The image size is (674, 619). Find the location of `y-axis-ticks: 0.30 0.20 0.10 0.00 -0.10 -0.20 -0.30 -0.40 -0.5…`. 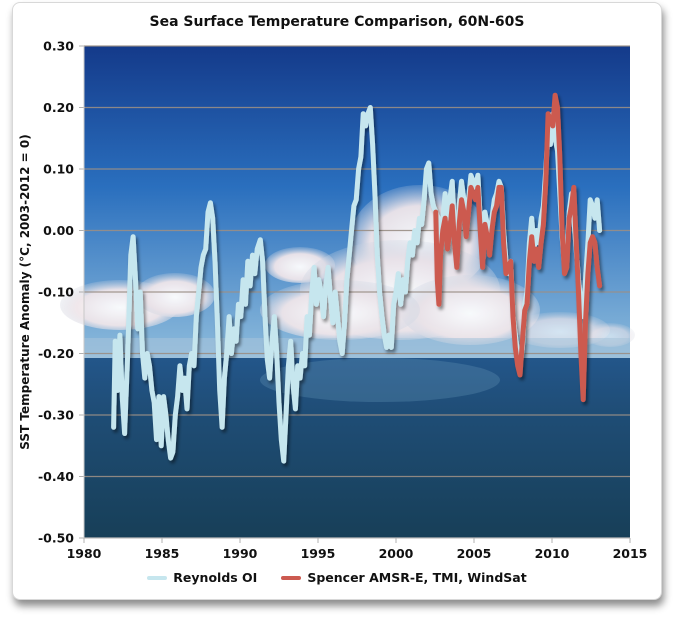

y-axis-ticks: 0.30 0.20 0.10 0.00 -0.10 -0.20 -0.30 -0.40 -0.5… is located at coordinates (61, 292).